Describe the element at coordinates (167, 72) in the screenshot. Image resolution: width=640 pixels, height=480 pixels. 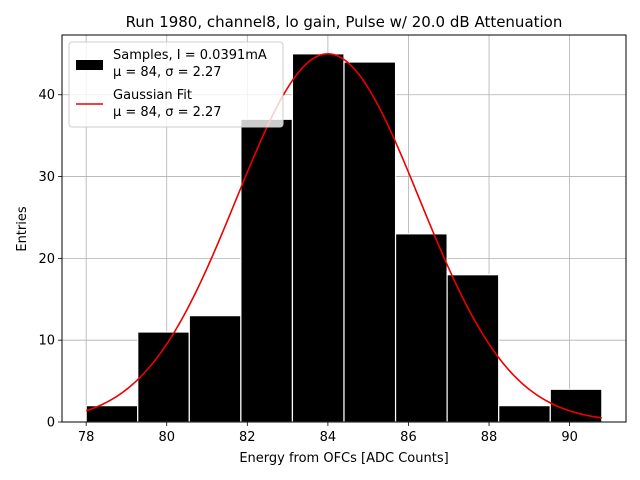
I see `legend-samples-stats: μ = 84, σ = 2.27` at that location.